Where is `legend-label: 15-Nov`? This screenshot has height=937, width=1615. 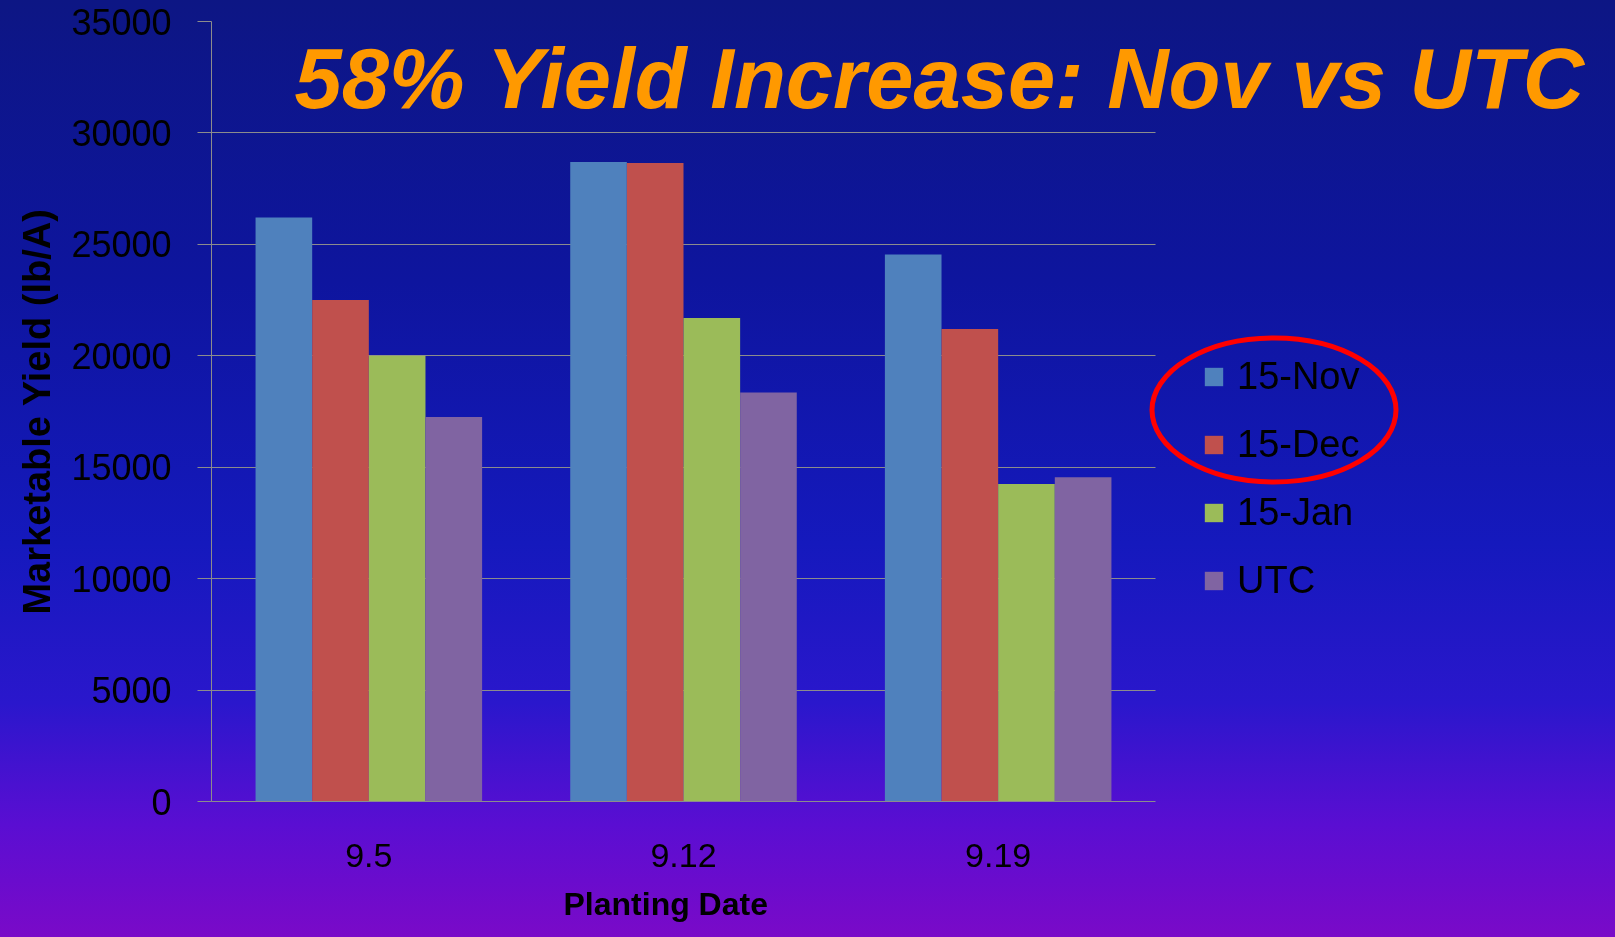
legend-label: 15-Nov is located at coordinates (1298, 376).